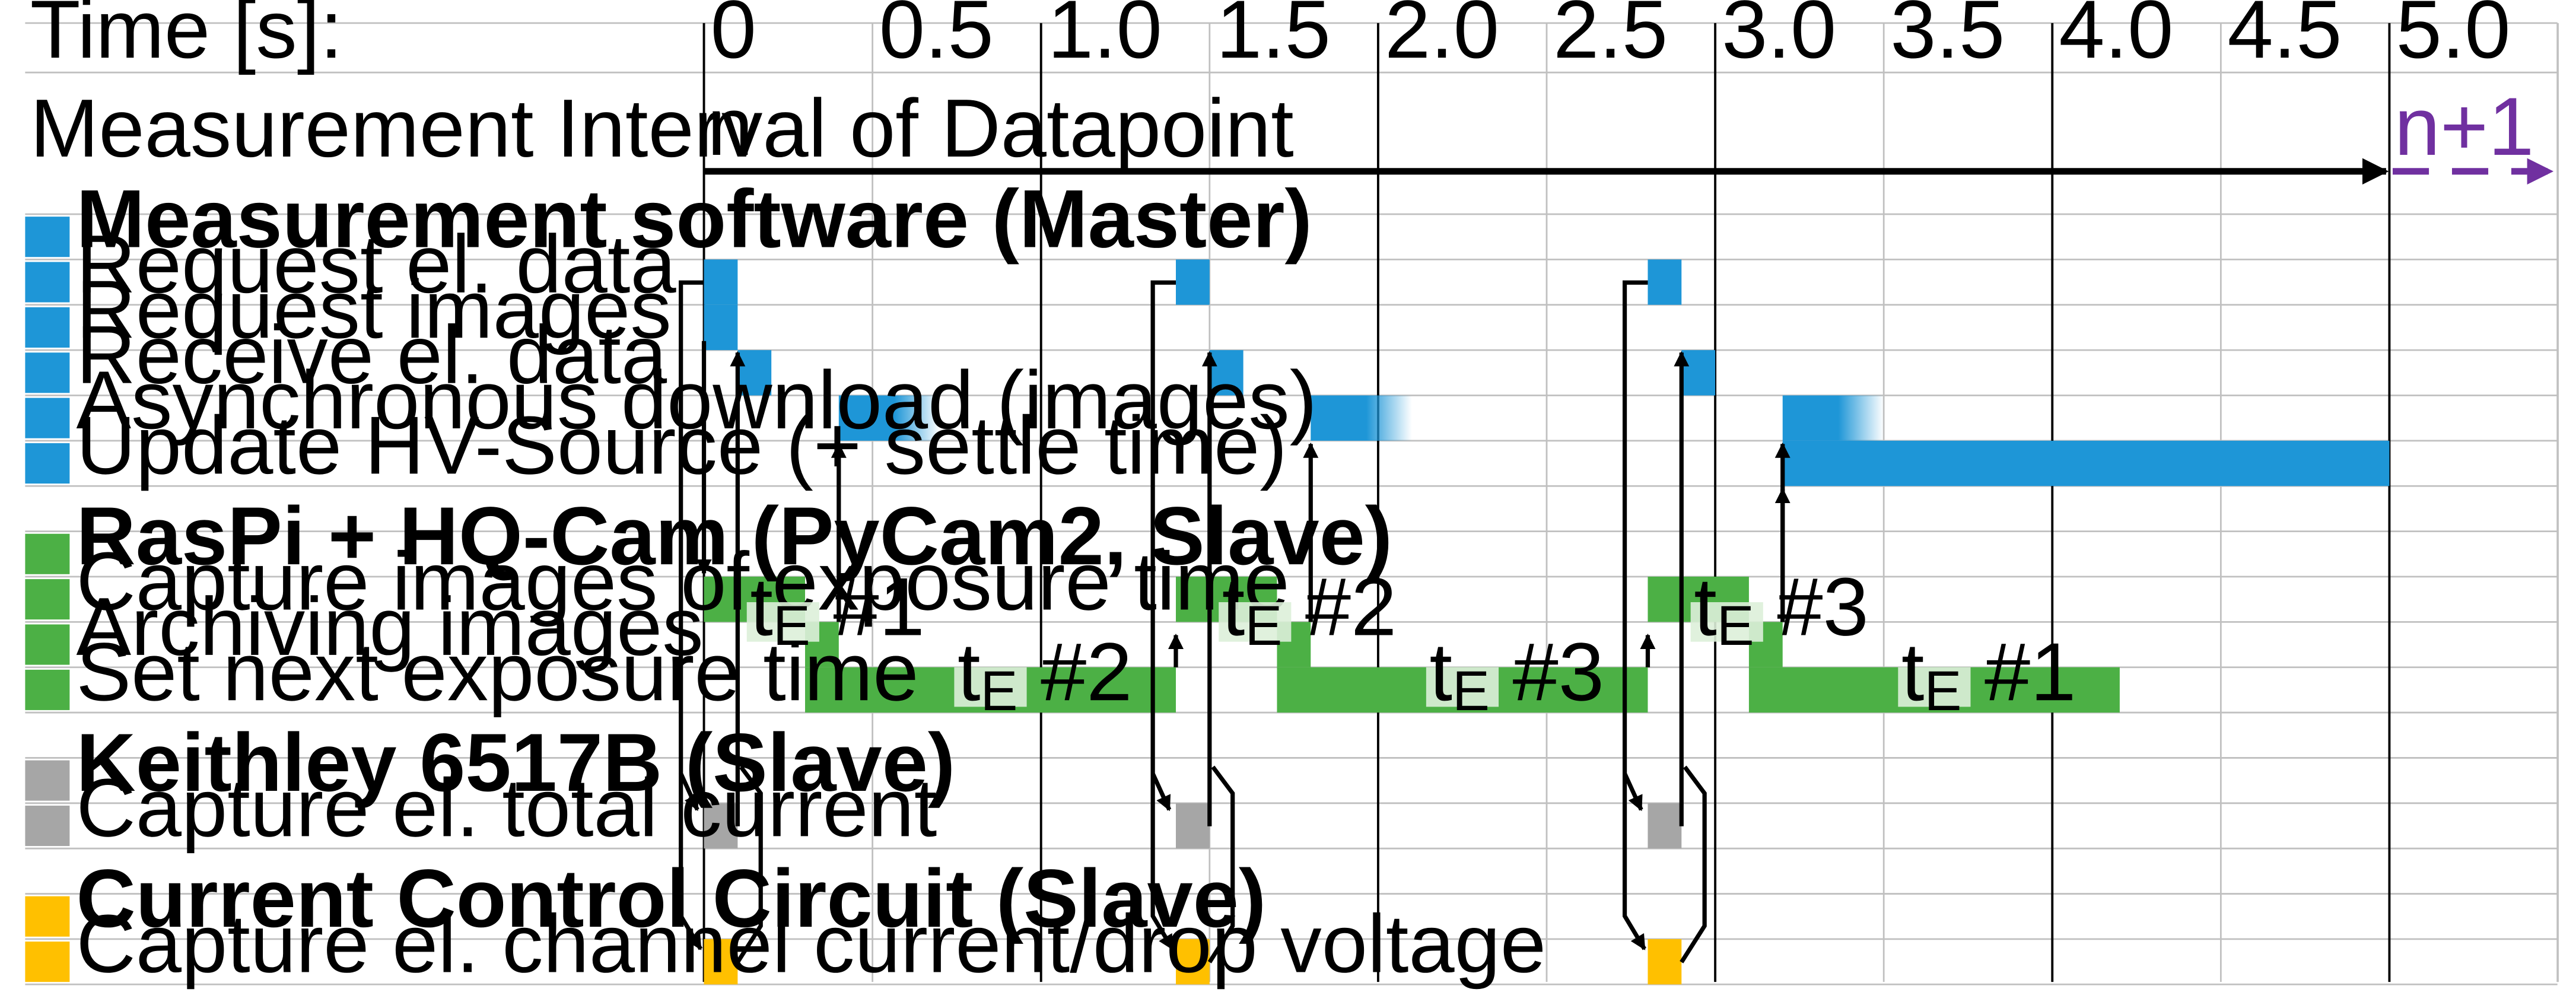  Describe the element at coordinates (506, 808) in the screenshot. I see `row-label: Capture el. total current` at that location.